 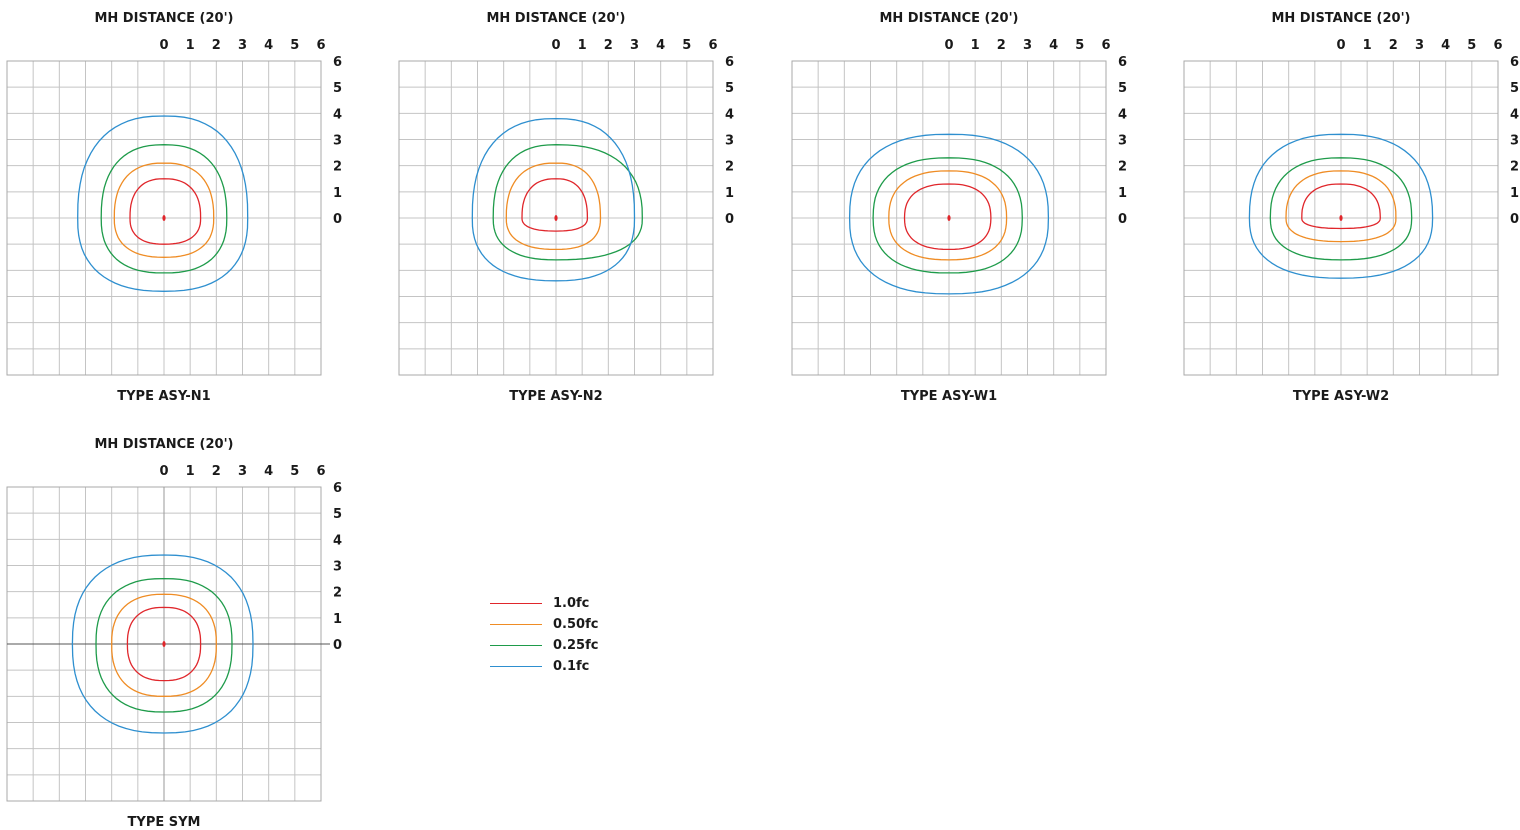 I want to click on chart-type-label: TYPE ASY-W1, so click(x=949, y=396).